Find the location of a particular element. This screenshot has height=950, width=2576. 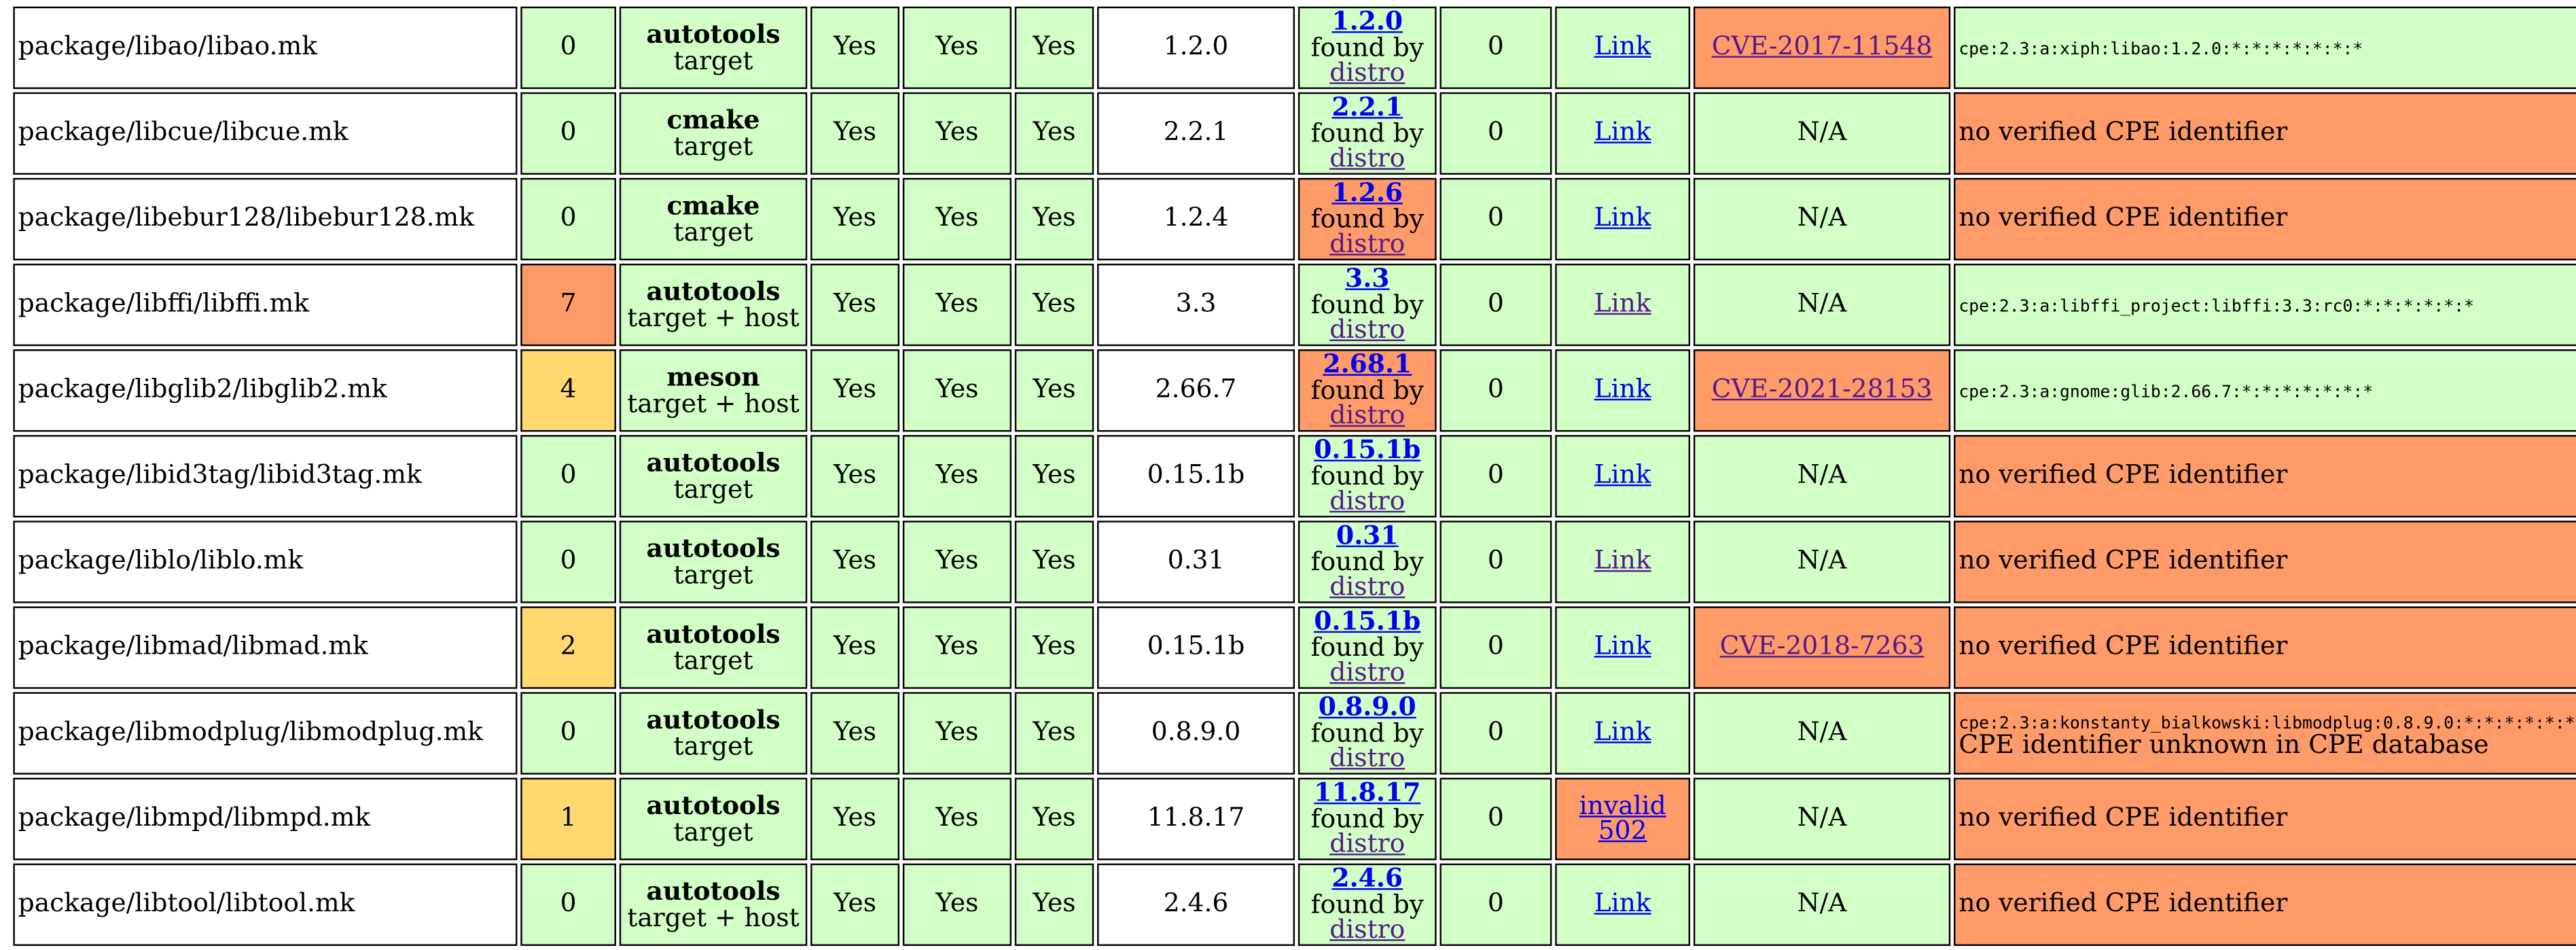

cve-link: CVE-2018-7263 is located at coordinates (1822, 646).